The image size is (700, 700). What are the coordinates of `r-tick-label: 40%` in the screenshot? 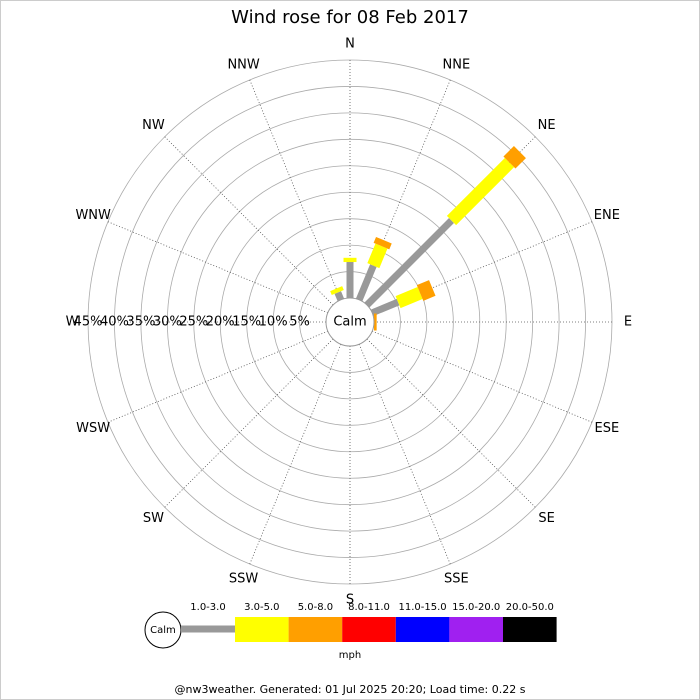 It's located at (114, 322).